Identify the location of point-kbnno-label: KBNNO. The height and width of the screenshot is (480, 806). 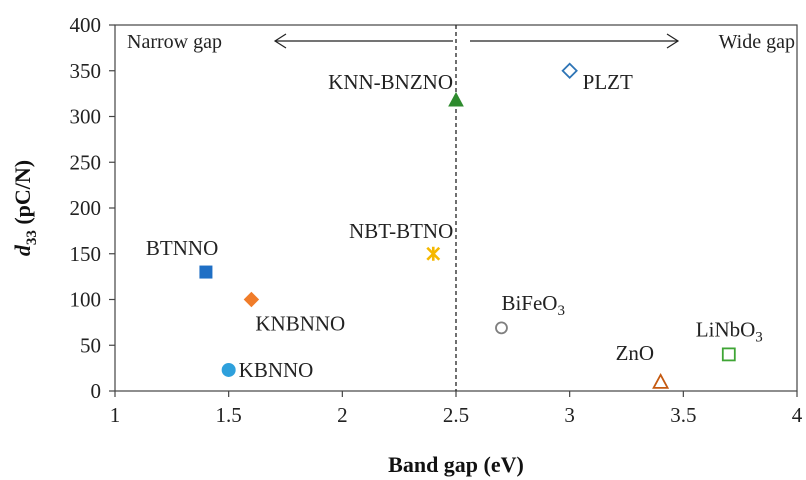
(276, 370).